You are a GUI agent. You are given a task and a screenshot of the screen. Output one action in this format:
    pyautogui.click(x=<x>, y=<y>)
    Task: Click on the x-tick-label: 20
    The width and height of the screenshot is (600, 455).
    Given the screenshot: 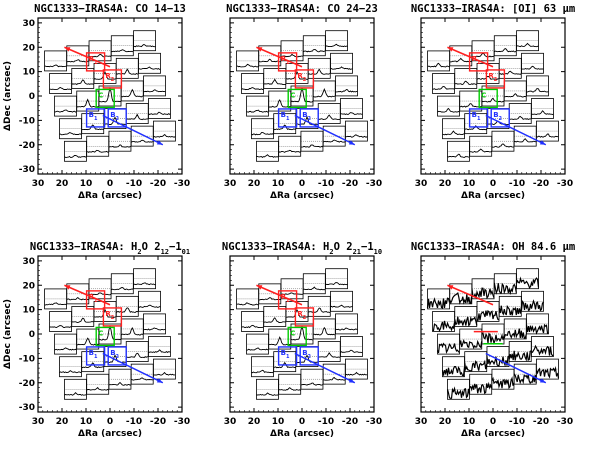 What is the action you would take?
    pyautogui.click(x=62, y=184)
    